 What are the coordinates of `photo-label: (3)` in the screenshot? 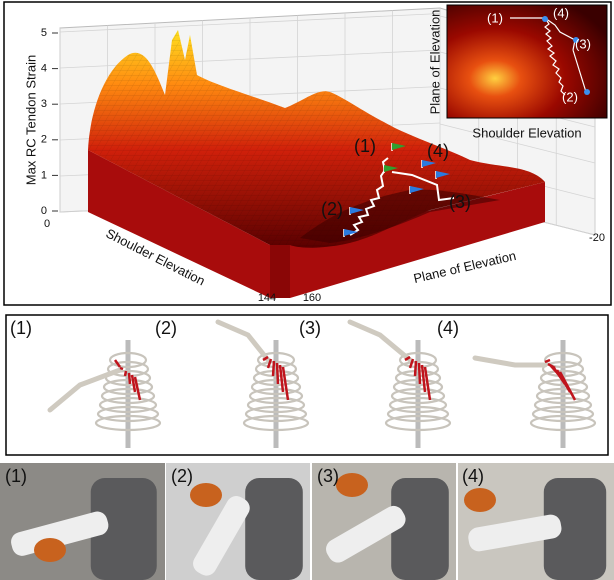 It's located at (328, 476).